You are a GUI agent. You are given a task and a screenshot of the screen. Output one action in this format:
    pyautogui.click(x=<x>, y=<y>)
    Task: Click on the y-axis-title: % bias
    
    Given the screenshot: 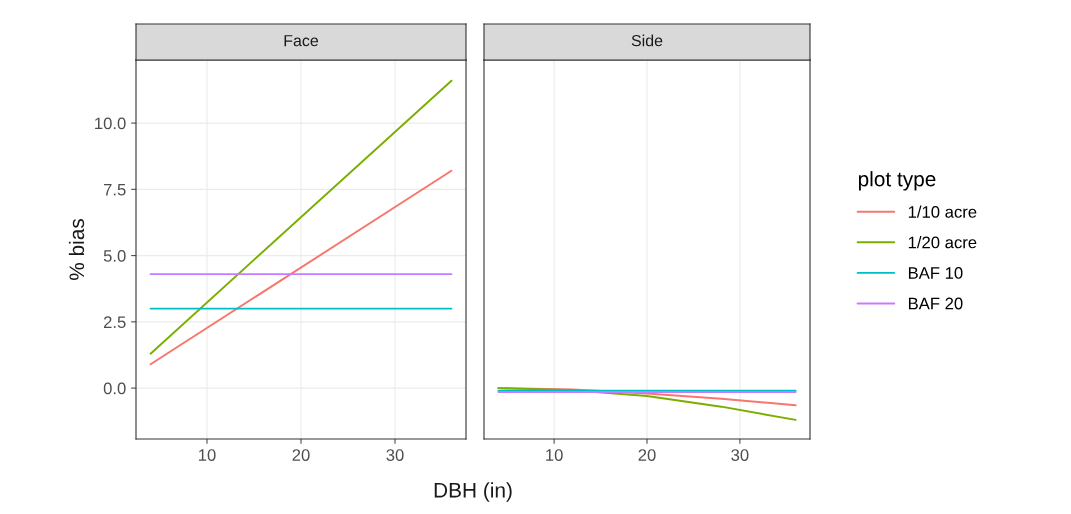 What is the action you would take?
    pyautogui.click(x=76, y=249)
    